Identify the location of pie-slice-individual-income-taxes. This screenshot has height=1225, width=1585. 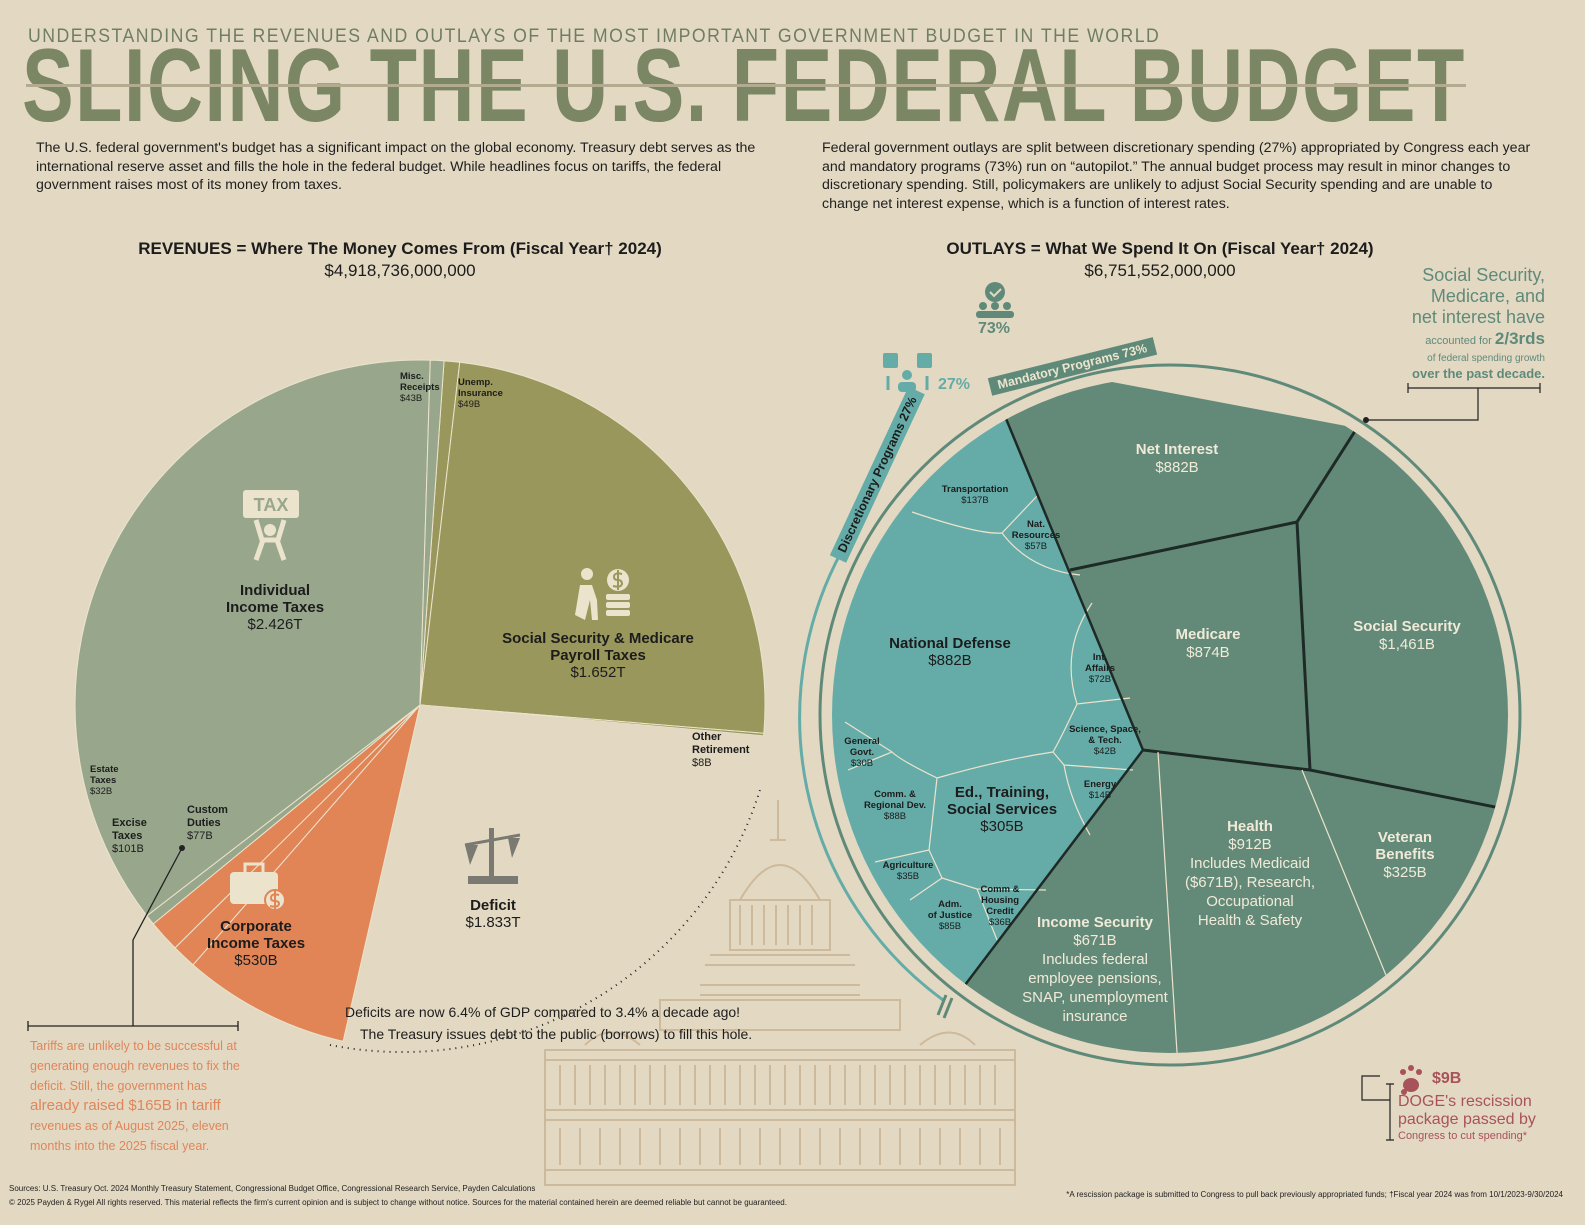
(252, 638).